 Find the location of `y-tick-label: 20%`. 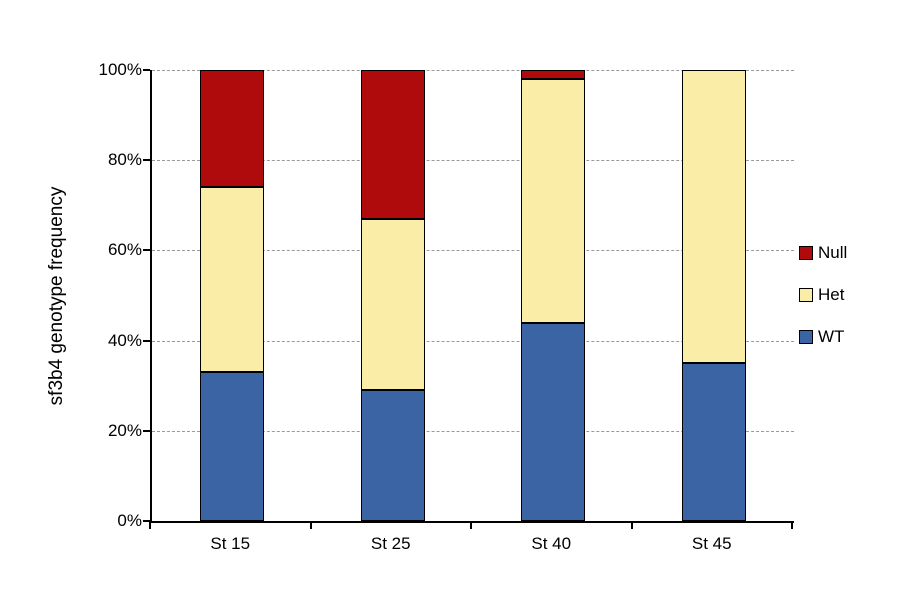

y-tick-label: 20% is located at coordinates (124, 430).